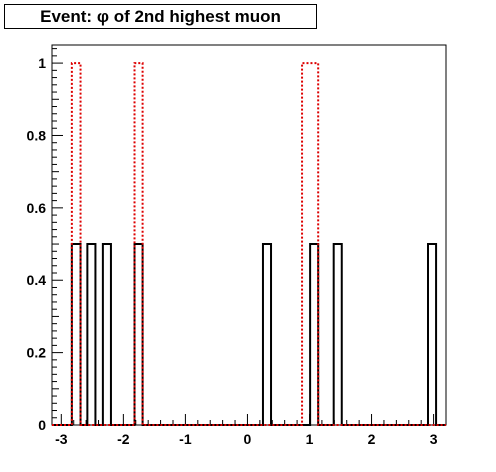 Image resolution: width=496 pixels, height=472 pixels. Describe the element at coordinates (37, 353) in the screenshot. I see `y-tick-label: 0.2` at that location.